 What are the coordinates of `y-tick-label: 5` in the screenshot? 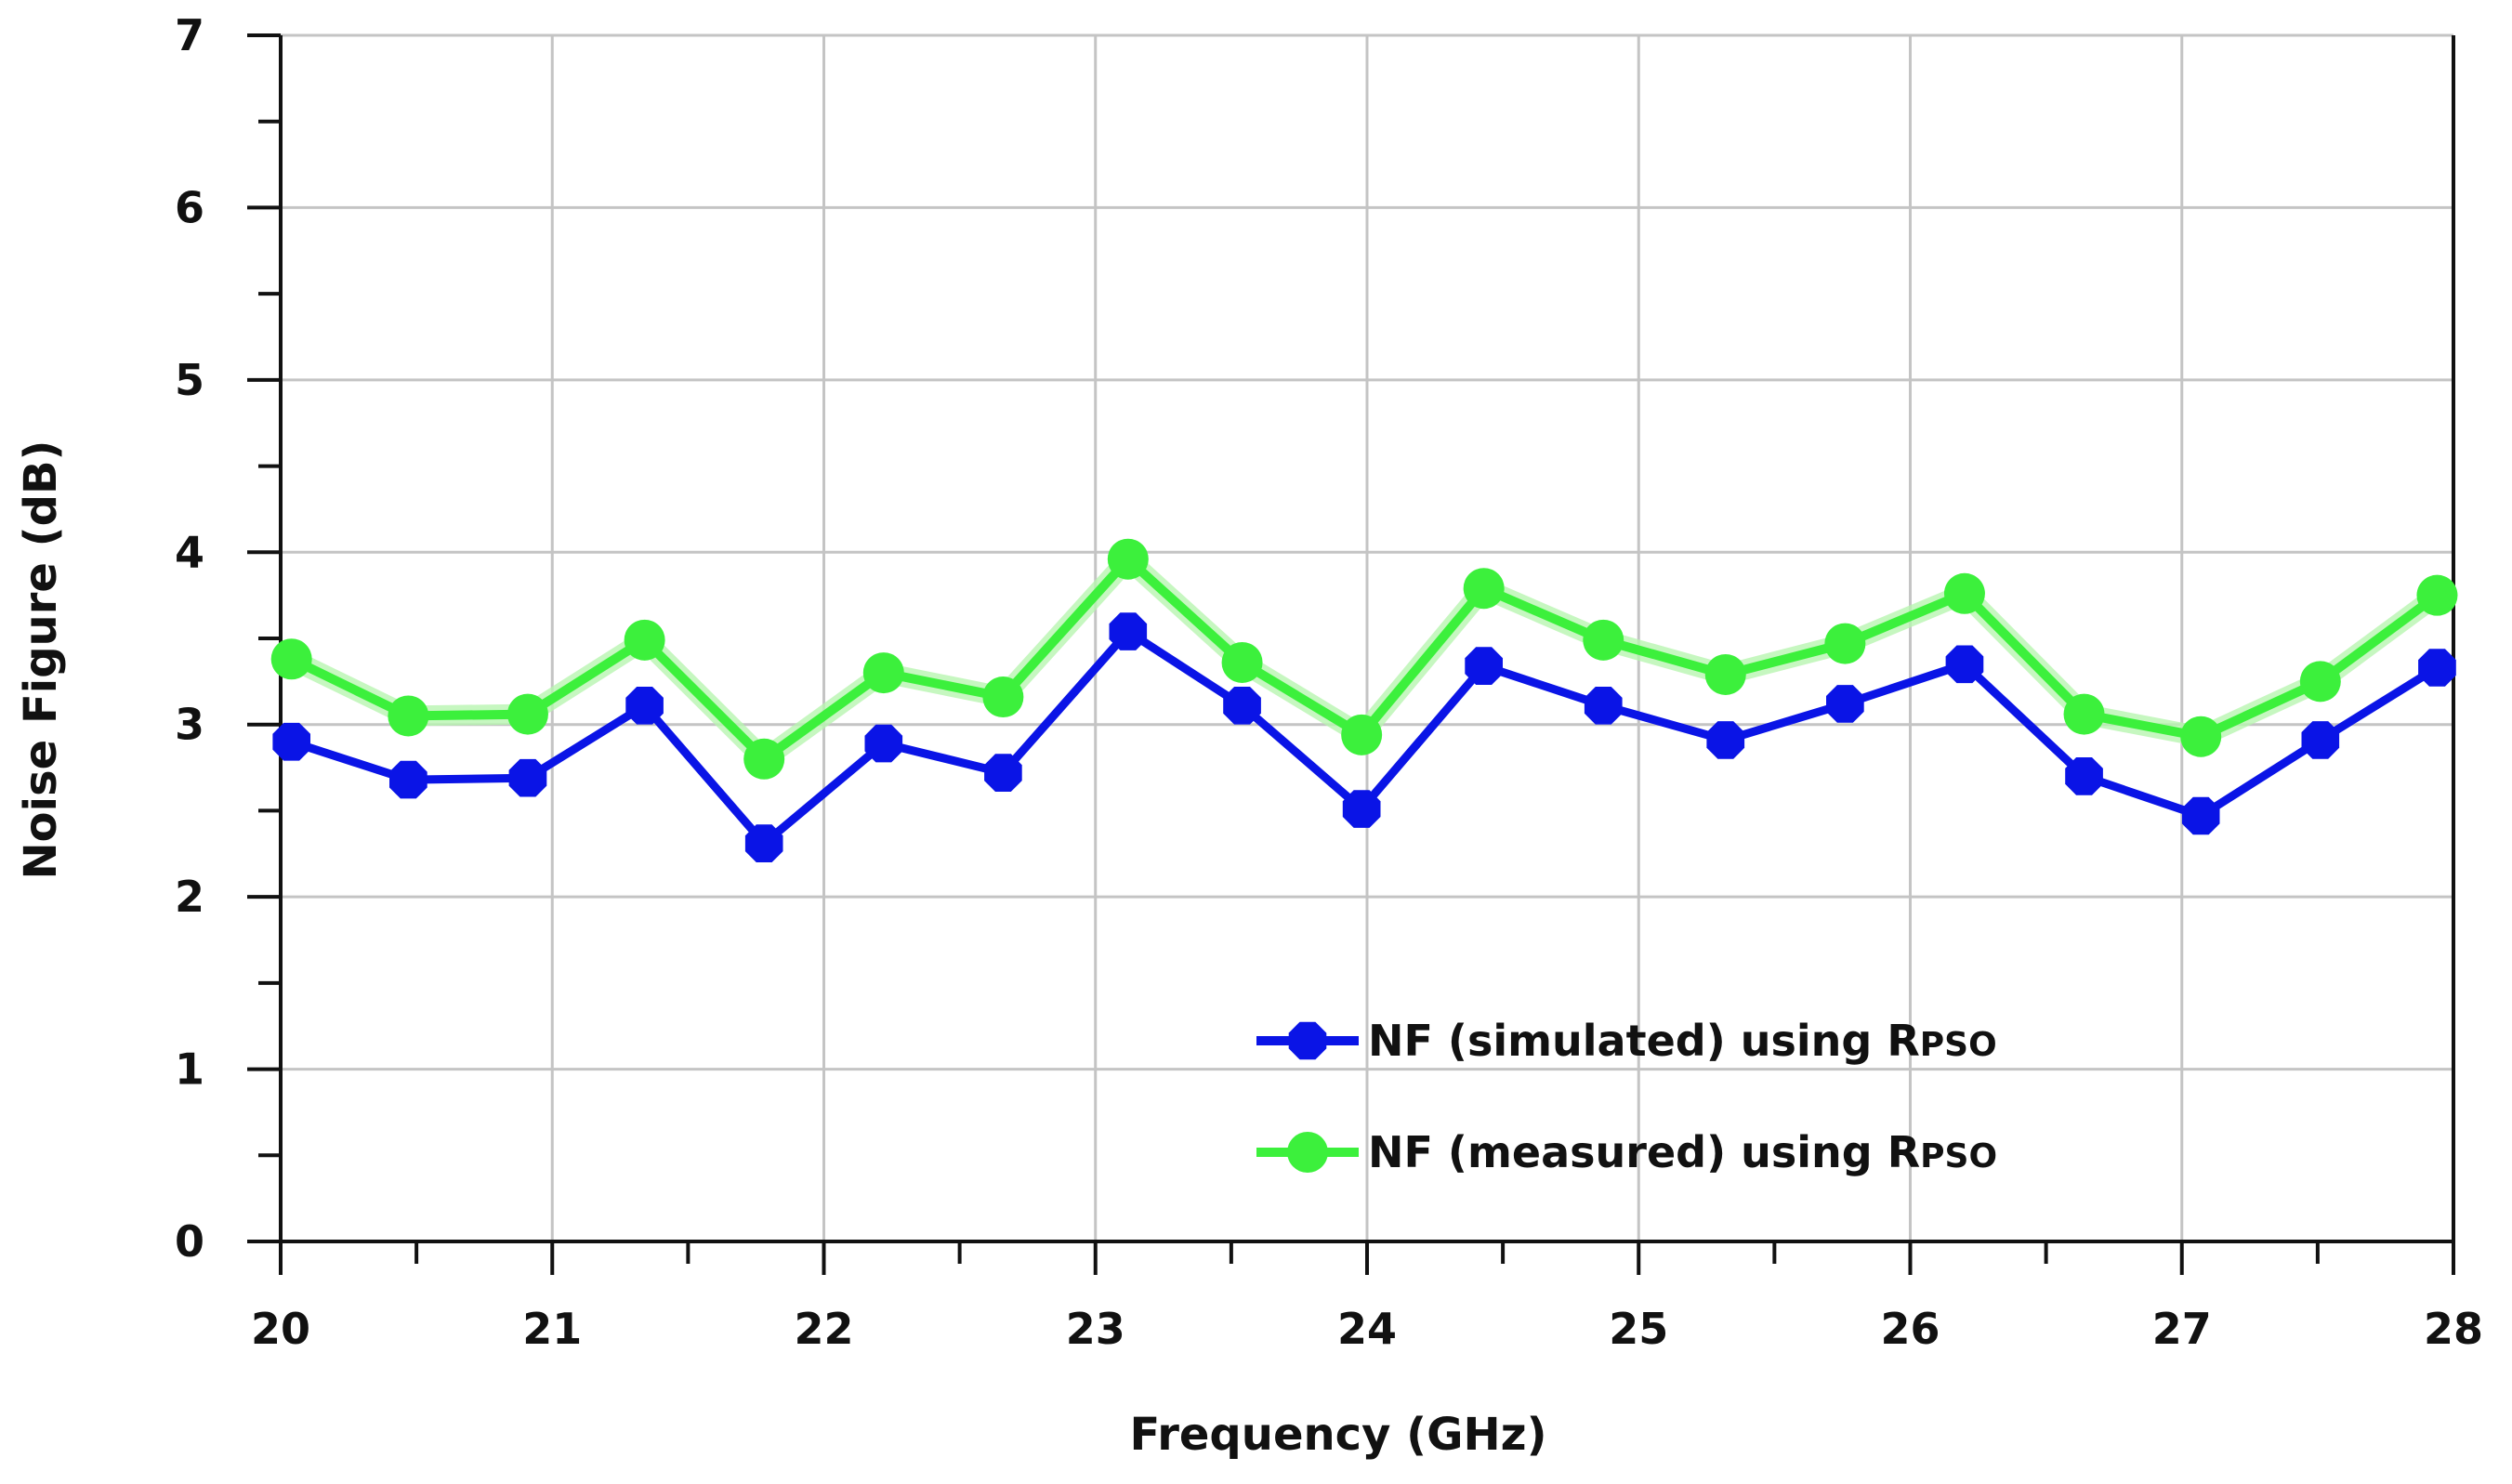 It's located at (189, 380).